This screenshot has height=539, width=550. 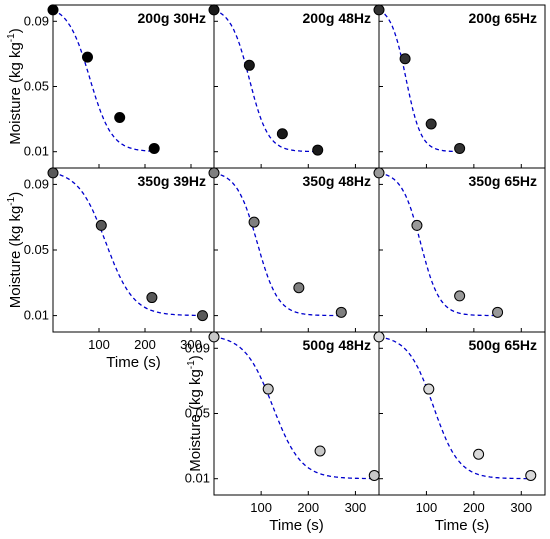 I want to click on panel-title: 350g 39Hz, so click(x=172, y=181).